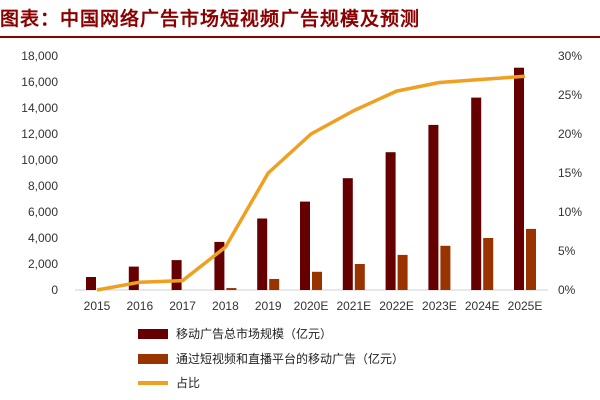  Describe the element at coordinates (39, 56) in the screenshot. I see `y-tick-label: 18,000` at that location.